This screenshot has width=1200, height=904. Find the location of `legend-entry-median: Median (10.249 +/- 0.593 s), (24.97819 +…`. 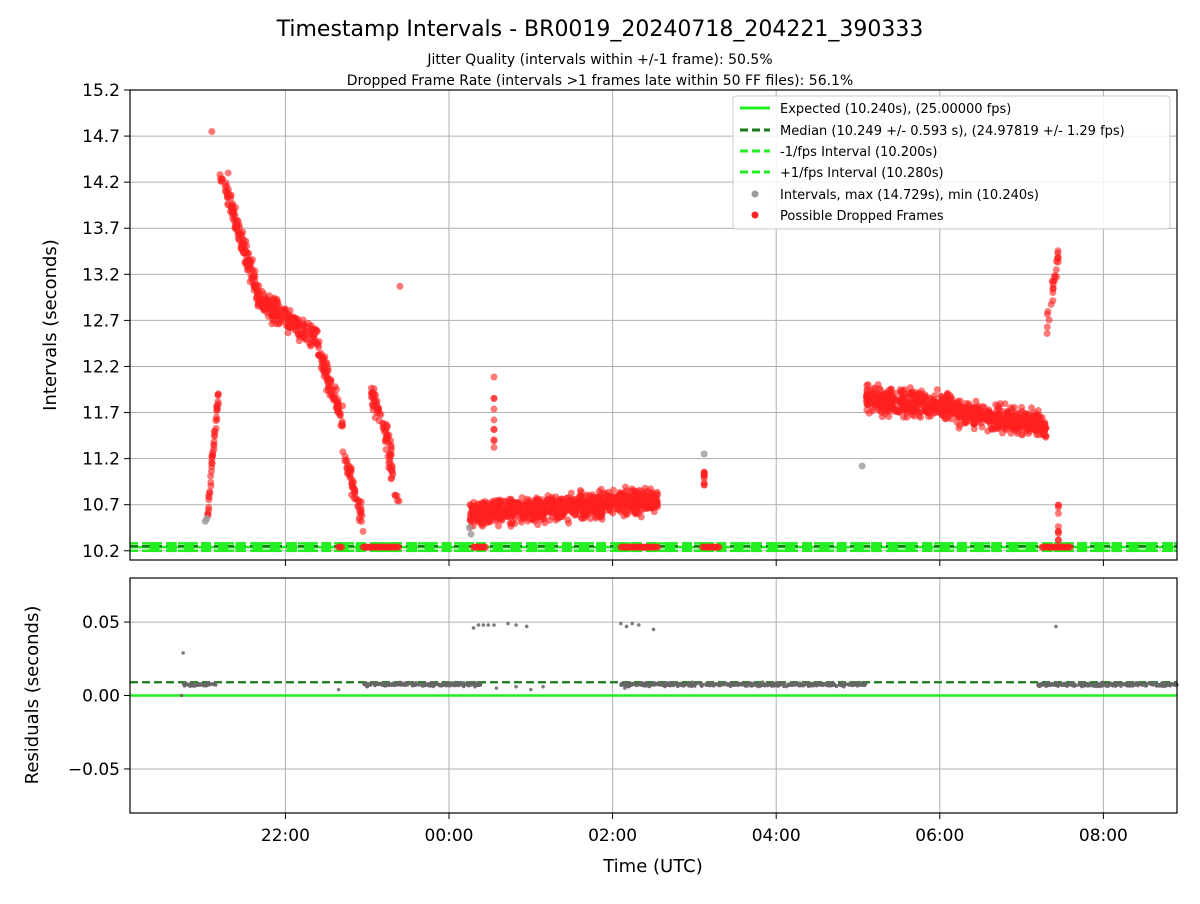

legend-entry-median: Median (10.249 +/- 0.593 s), (24.97819 +… is located at coordinates (952, 131).